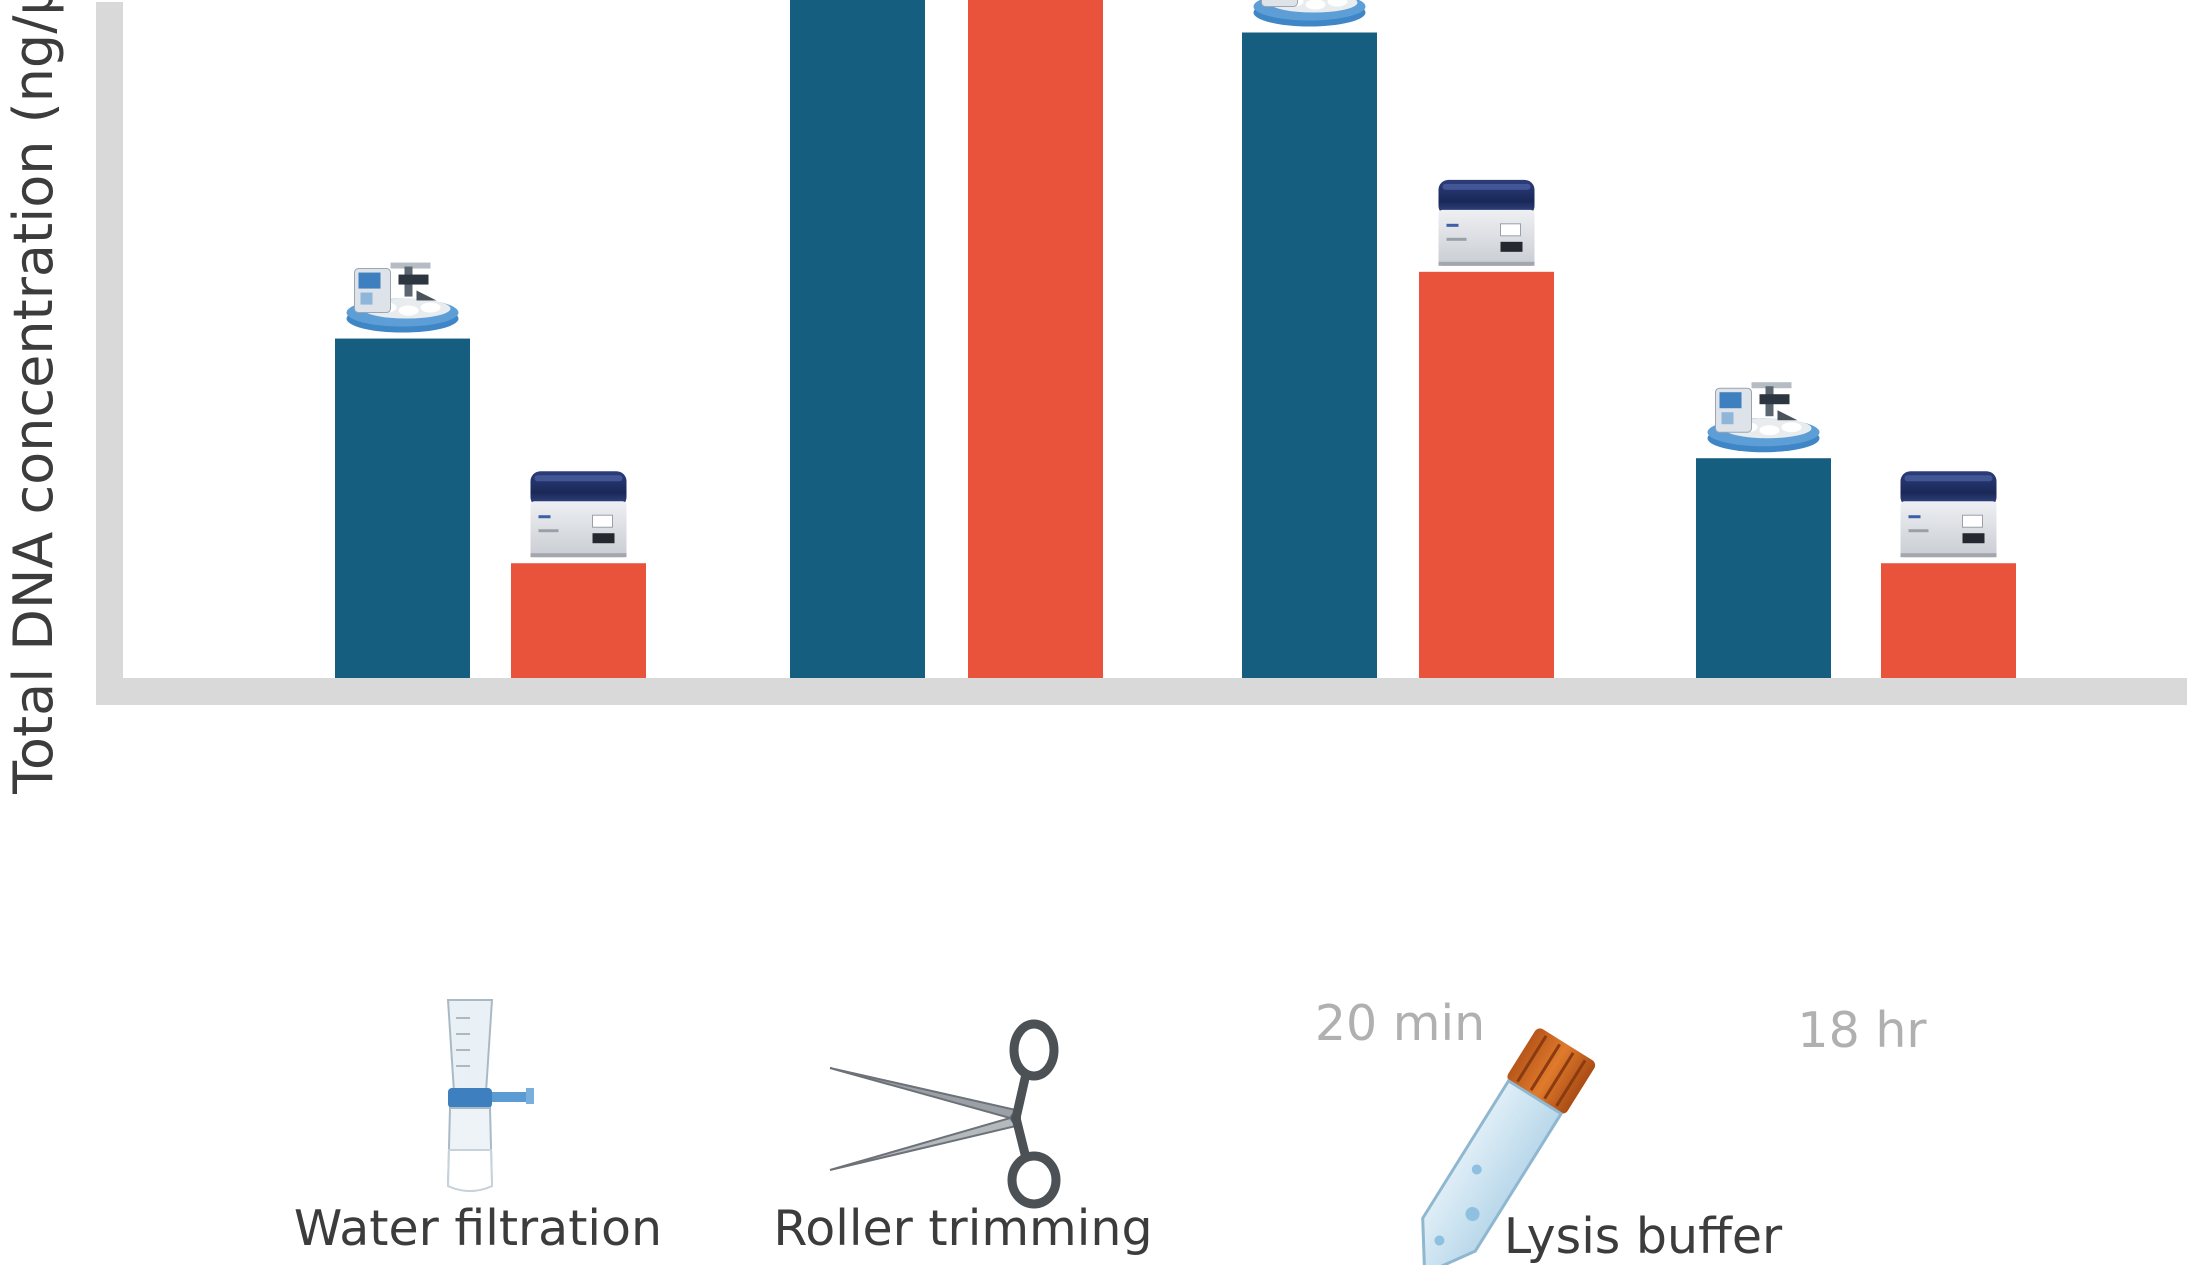 The image size is (2187, 1265). Describe the element at coordinates (33, 397) in the screenshot. I see `y-axis-label: Total DNA concentration (ng/µL)` at that location.